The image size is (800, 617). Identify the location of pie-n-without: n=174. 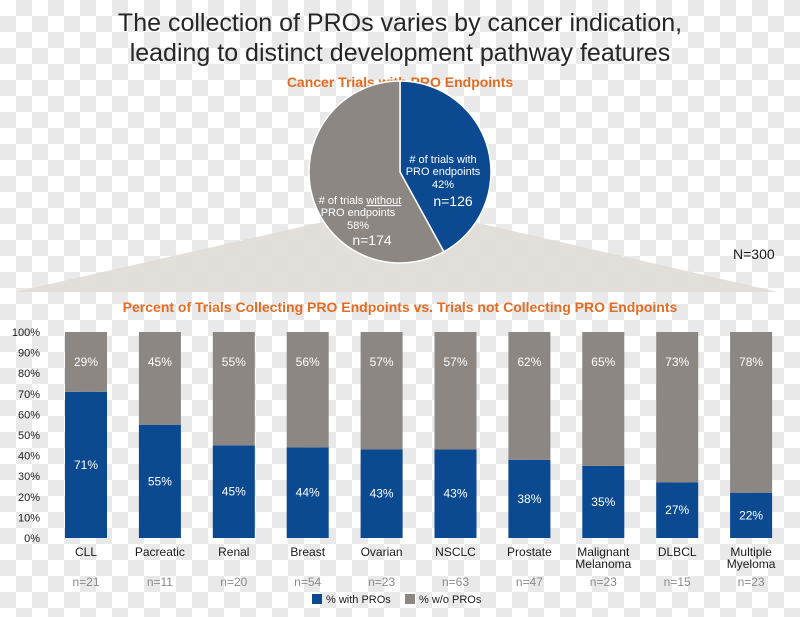
(372, 240).